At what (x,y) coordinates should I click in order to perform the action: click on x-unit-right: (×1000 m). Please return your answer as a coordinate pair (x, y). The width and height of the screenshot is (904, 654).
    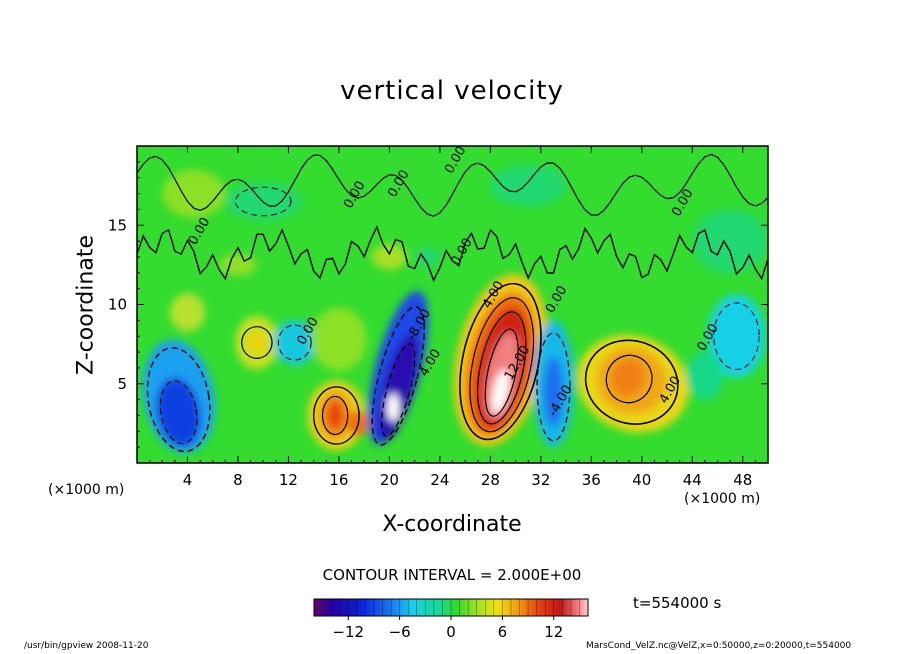
    Looking at the image, I should click on (722, 499).